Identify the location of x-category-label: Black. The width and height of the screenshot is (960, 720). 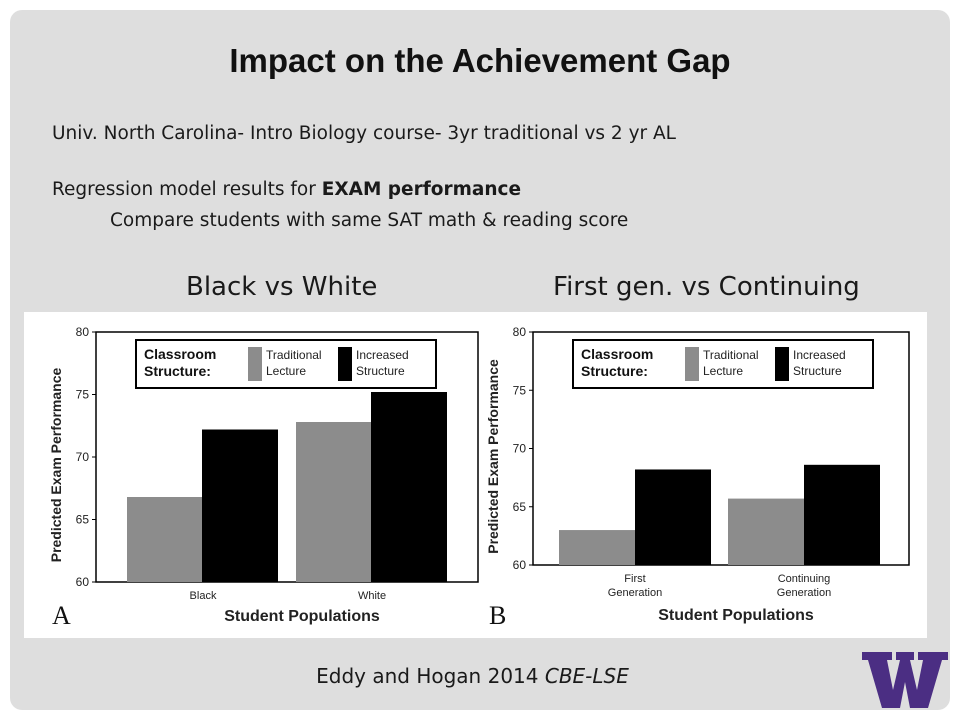
(203, 596).